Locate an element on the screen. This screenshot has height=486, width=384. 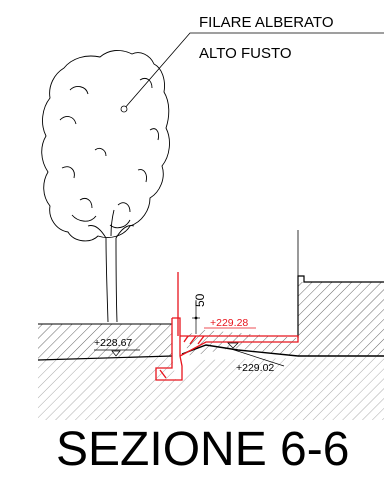
elevation-curb: +229.28 is located at coordinates (229, 323).